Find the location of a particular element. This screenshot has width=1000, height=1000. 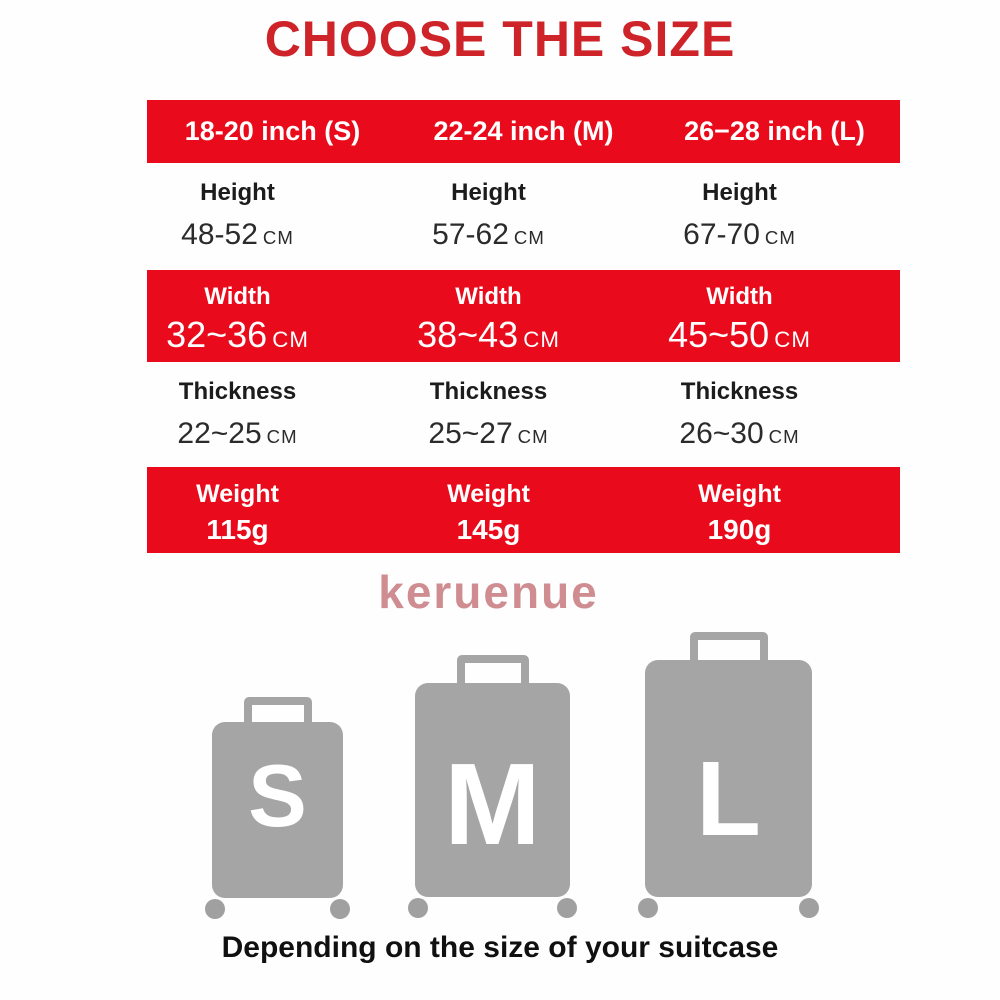

width-value: 38~43 CM is located at coordinates (488, 334).